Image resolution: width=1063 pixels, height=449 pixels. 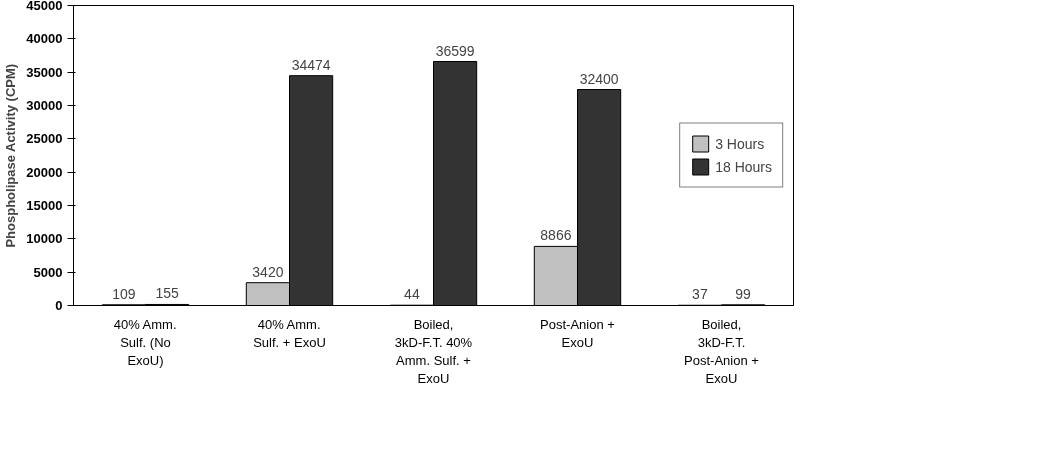 I want to click on legend-label: 18 Hours, so click(x=743, y=166).